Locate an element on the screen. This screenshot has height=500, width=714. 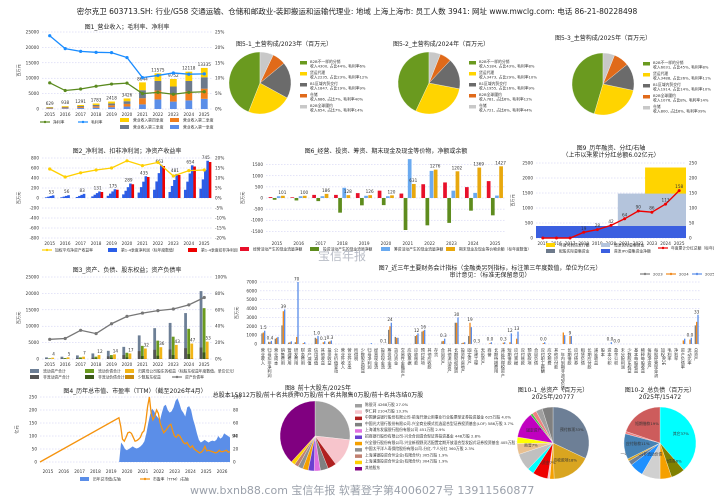
x-tick-label: 2023 is located at coordinates (173, 364).